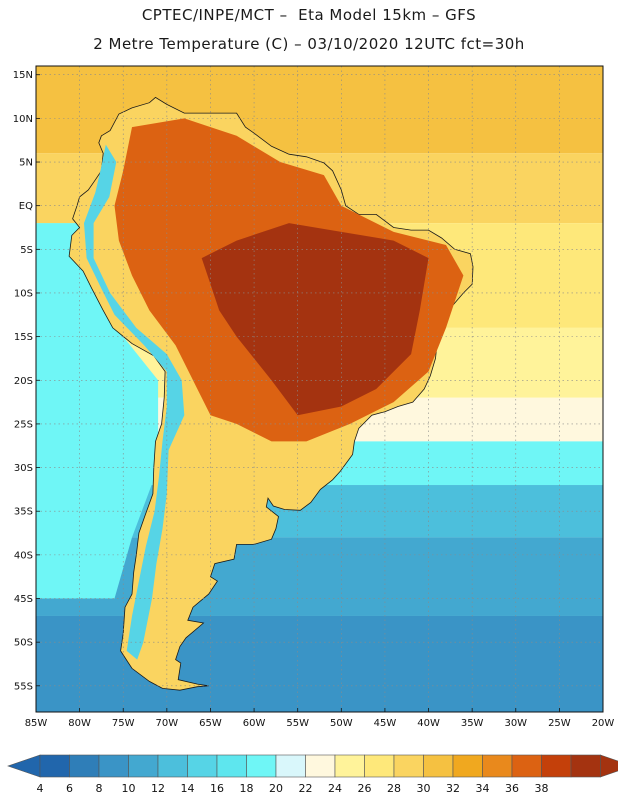  What do you see at coordinates (23, 512) in the screenshot?
I see `lat-tick-label: 35S` at bounding box center [23, 512].